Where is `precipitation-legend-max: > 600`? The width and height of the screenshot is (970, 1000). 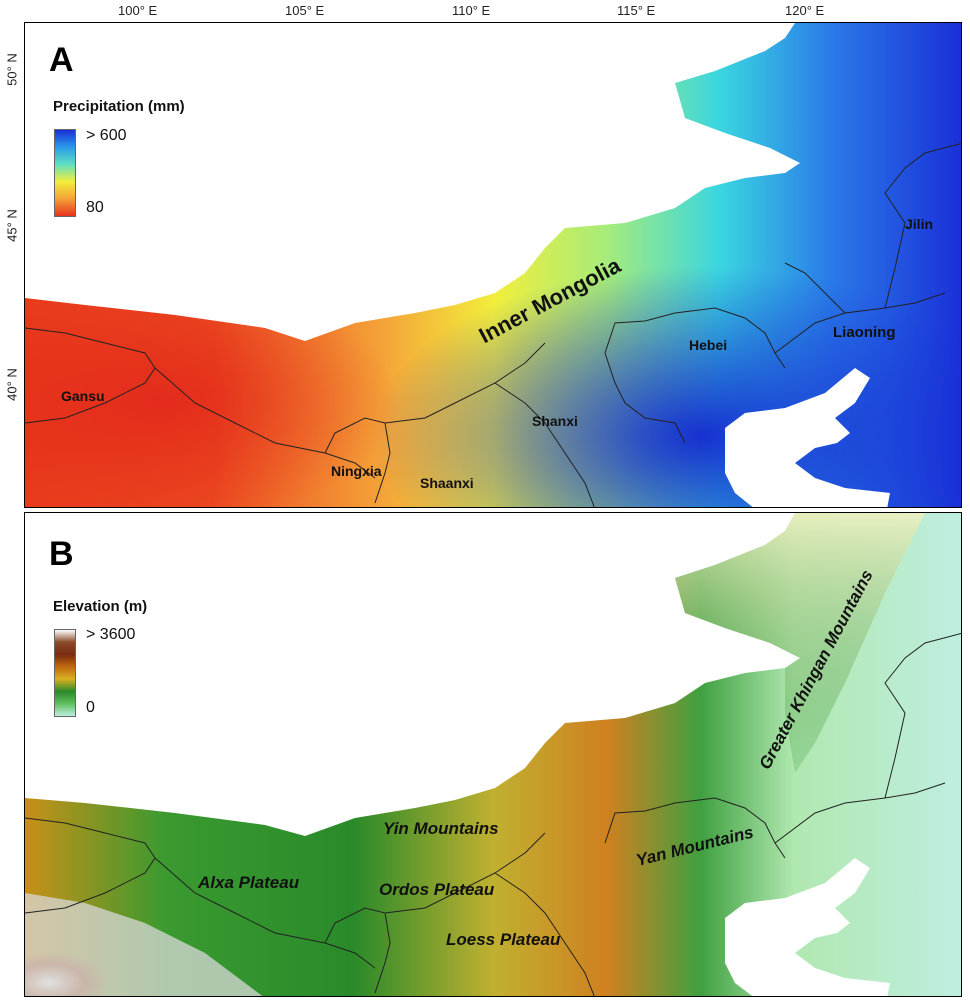
precipitation-legend-max: > 600 is located at coordinates (106, 135).